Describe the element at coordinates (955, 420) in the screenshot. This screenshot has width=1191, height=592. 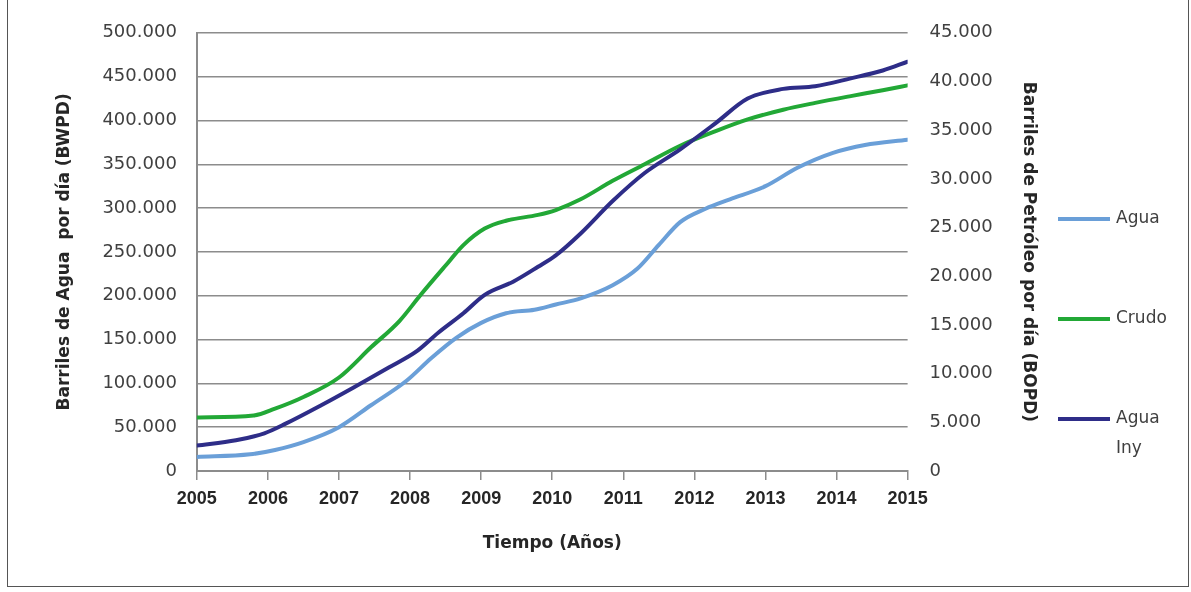
I see `y2-tick-label: 5.000` at that location.